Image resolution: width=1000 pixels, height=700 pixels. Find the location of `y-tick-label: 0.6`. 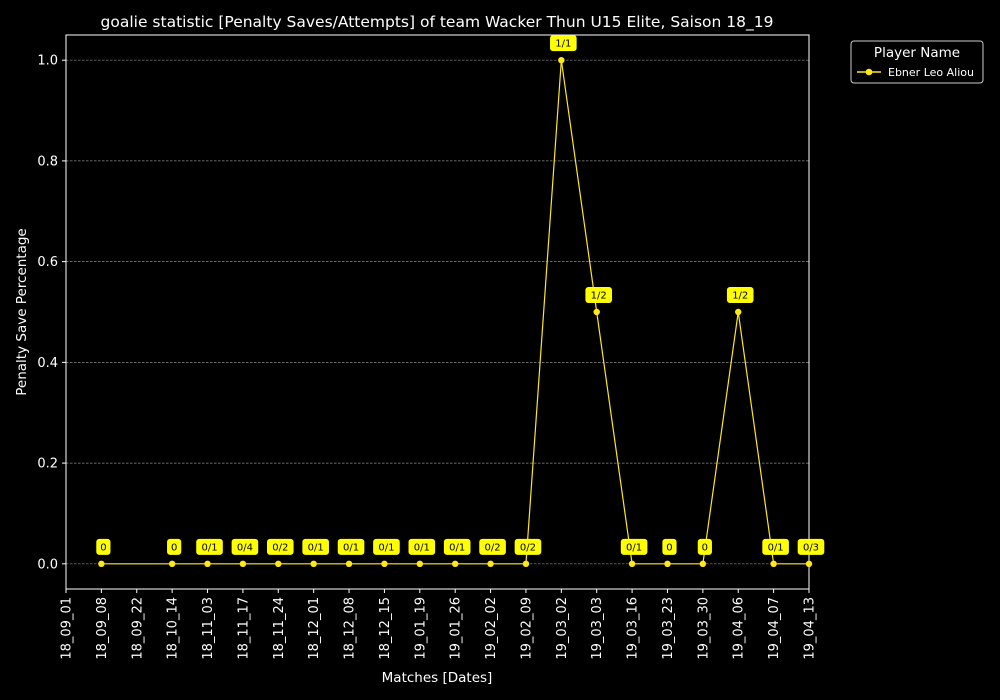

y-tick-label: 0.6 is located at coordinates (47, 262).